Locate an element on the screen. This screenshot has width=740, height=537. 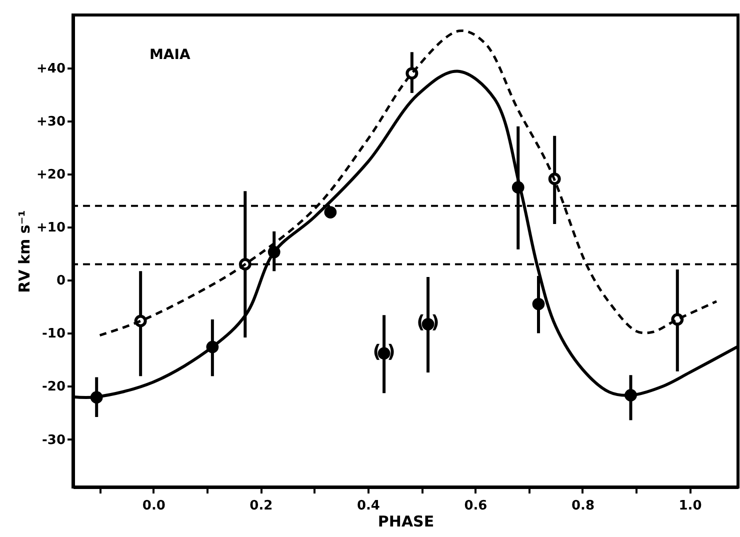
x-tick-label: 0.4 is located at coordinates (368, 506).